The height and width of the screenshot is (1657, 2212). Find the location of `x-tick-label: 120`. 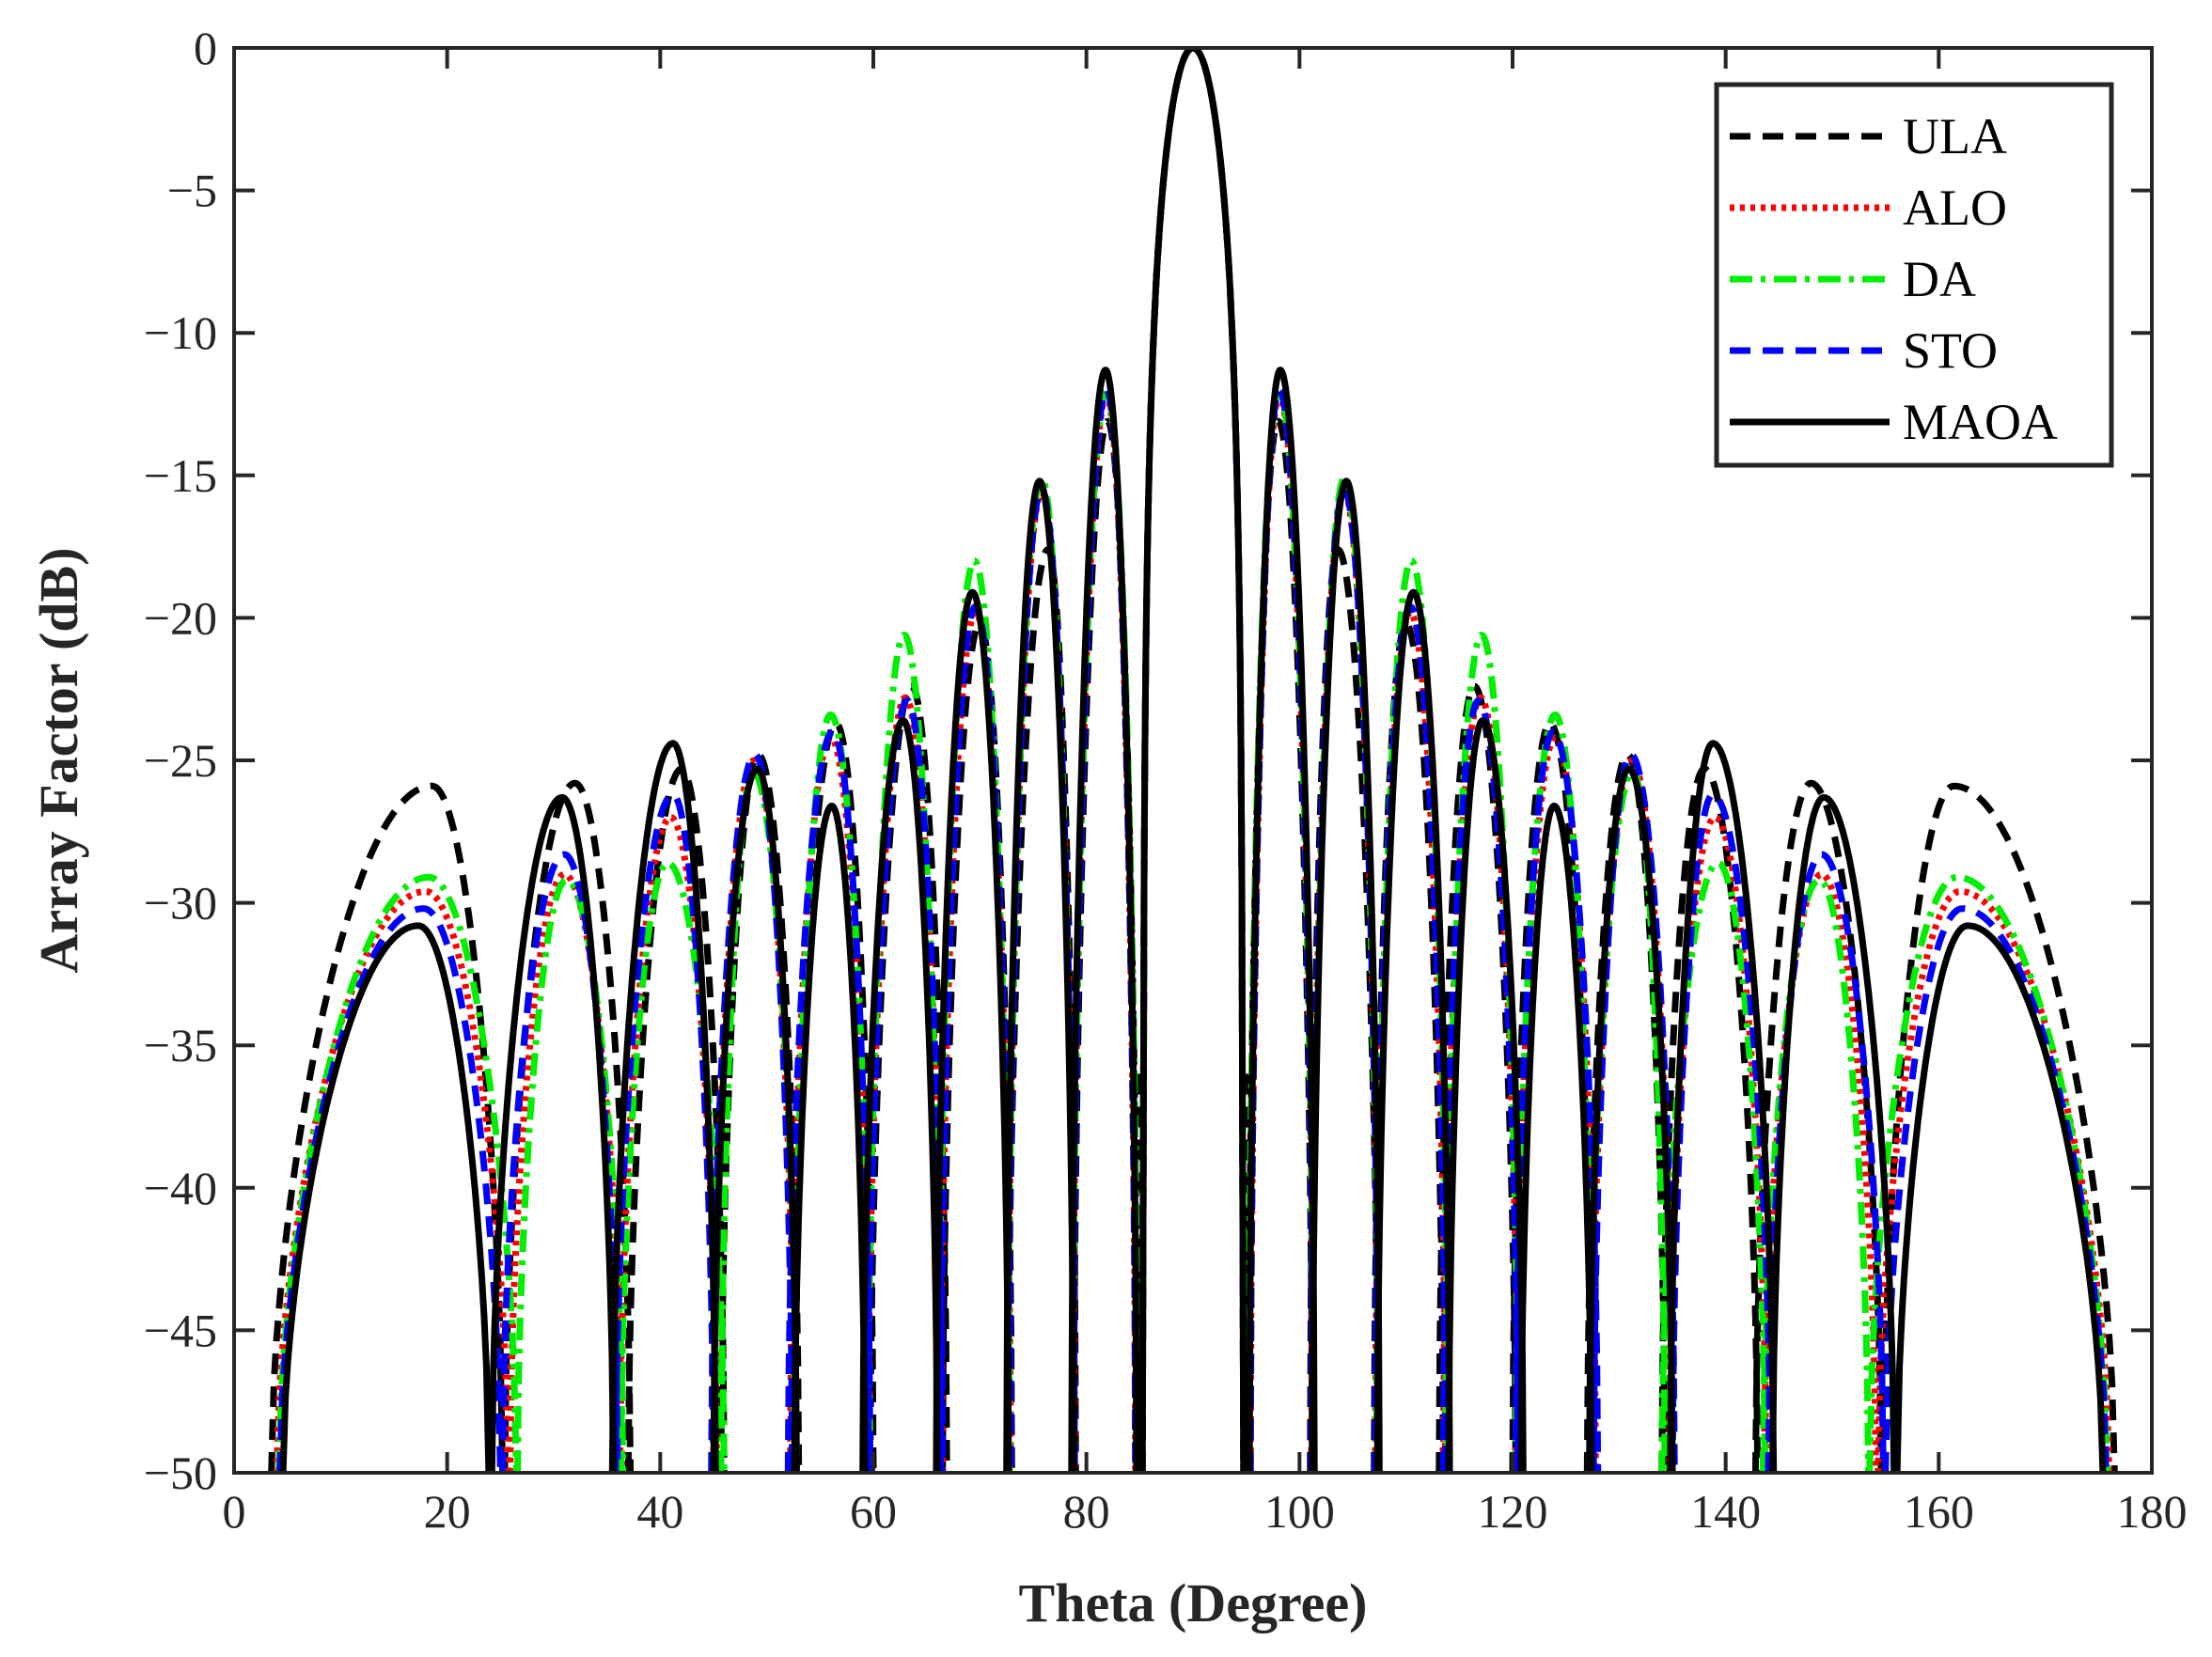

x-tick-label: 120 is located at coordinates (1513, 1511).